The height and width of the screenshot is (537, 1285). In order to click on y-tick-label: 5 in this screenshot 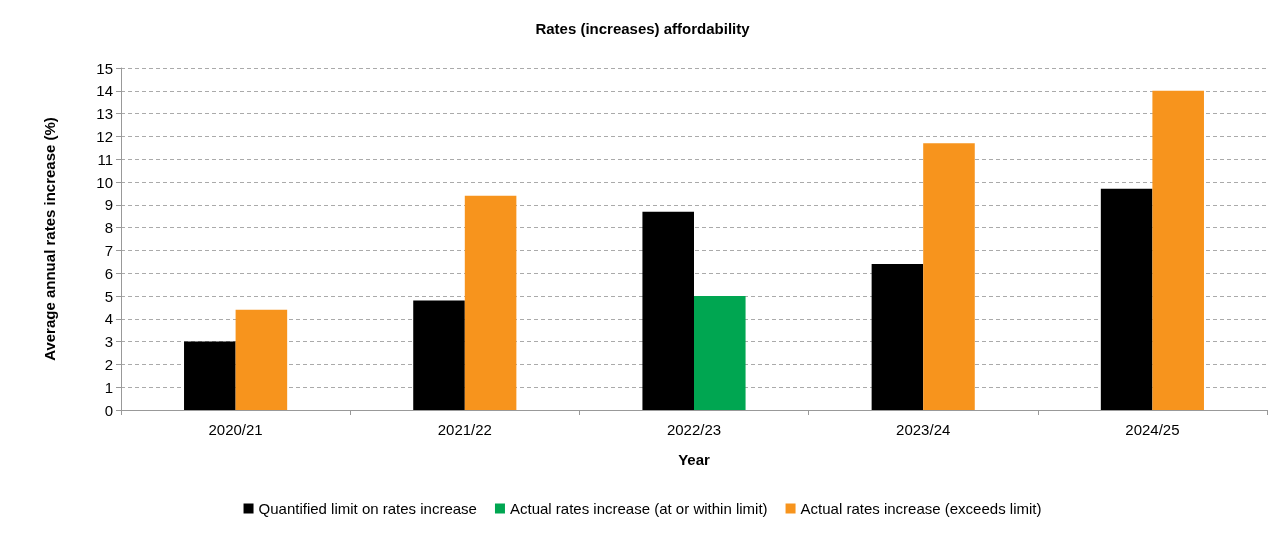, I will do `click(108, 296)`.